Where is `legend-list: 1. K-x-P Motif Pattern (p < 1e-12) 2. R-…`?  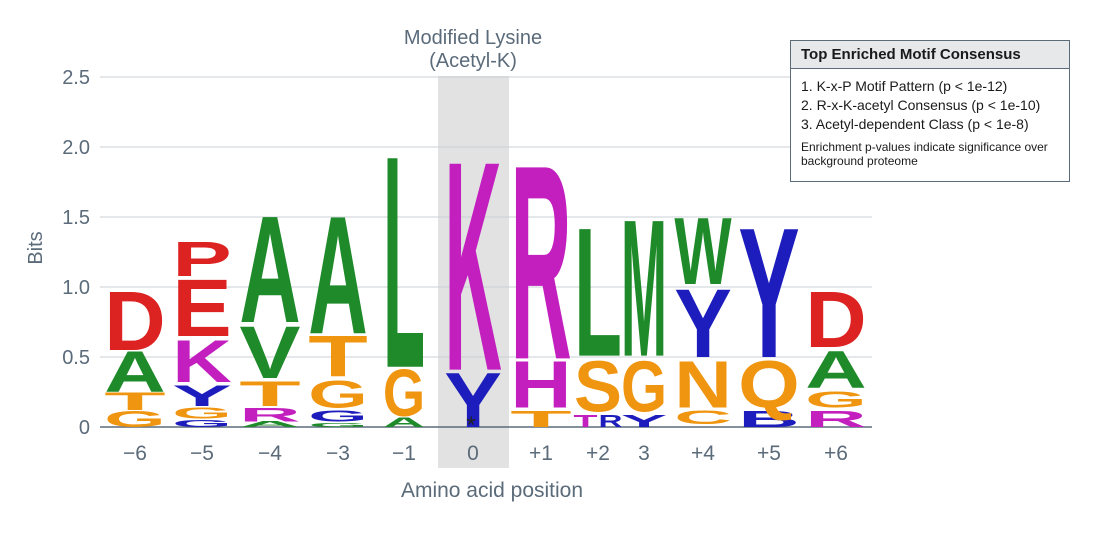
legend-list: 1. K-x-P Motif Pattern (p < 1e-12) 2. R-… is located at coordinates (930, 105).